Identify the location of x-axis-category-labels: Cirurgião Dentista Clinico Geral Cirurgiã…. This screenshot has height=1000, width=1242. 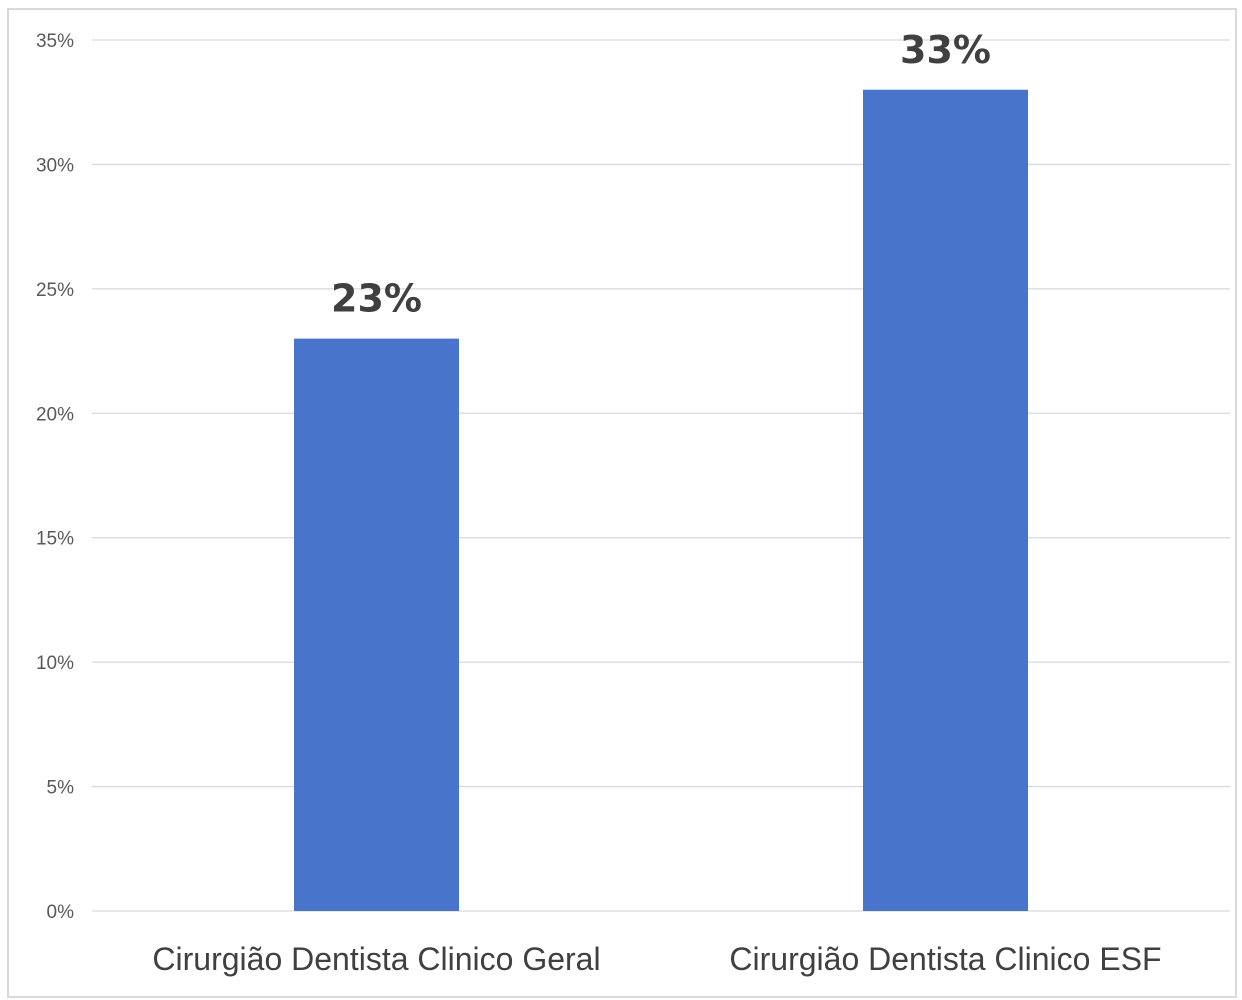
(656, 959).